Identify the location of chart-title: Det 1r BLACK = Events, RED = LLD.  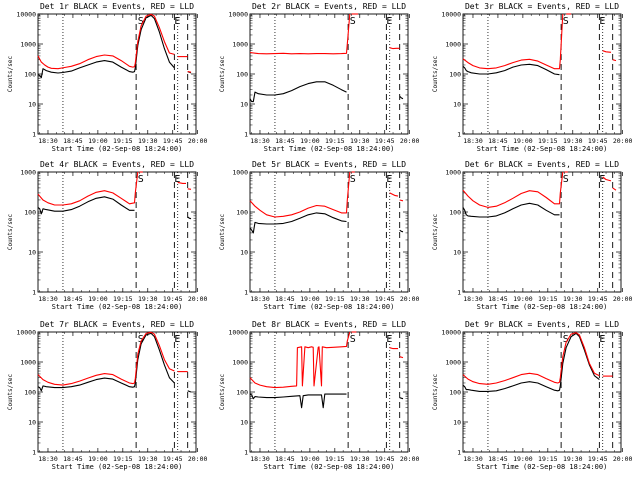
(117, 6).